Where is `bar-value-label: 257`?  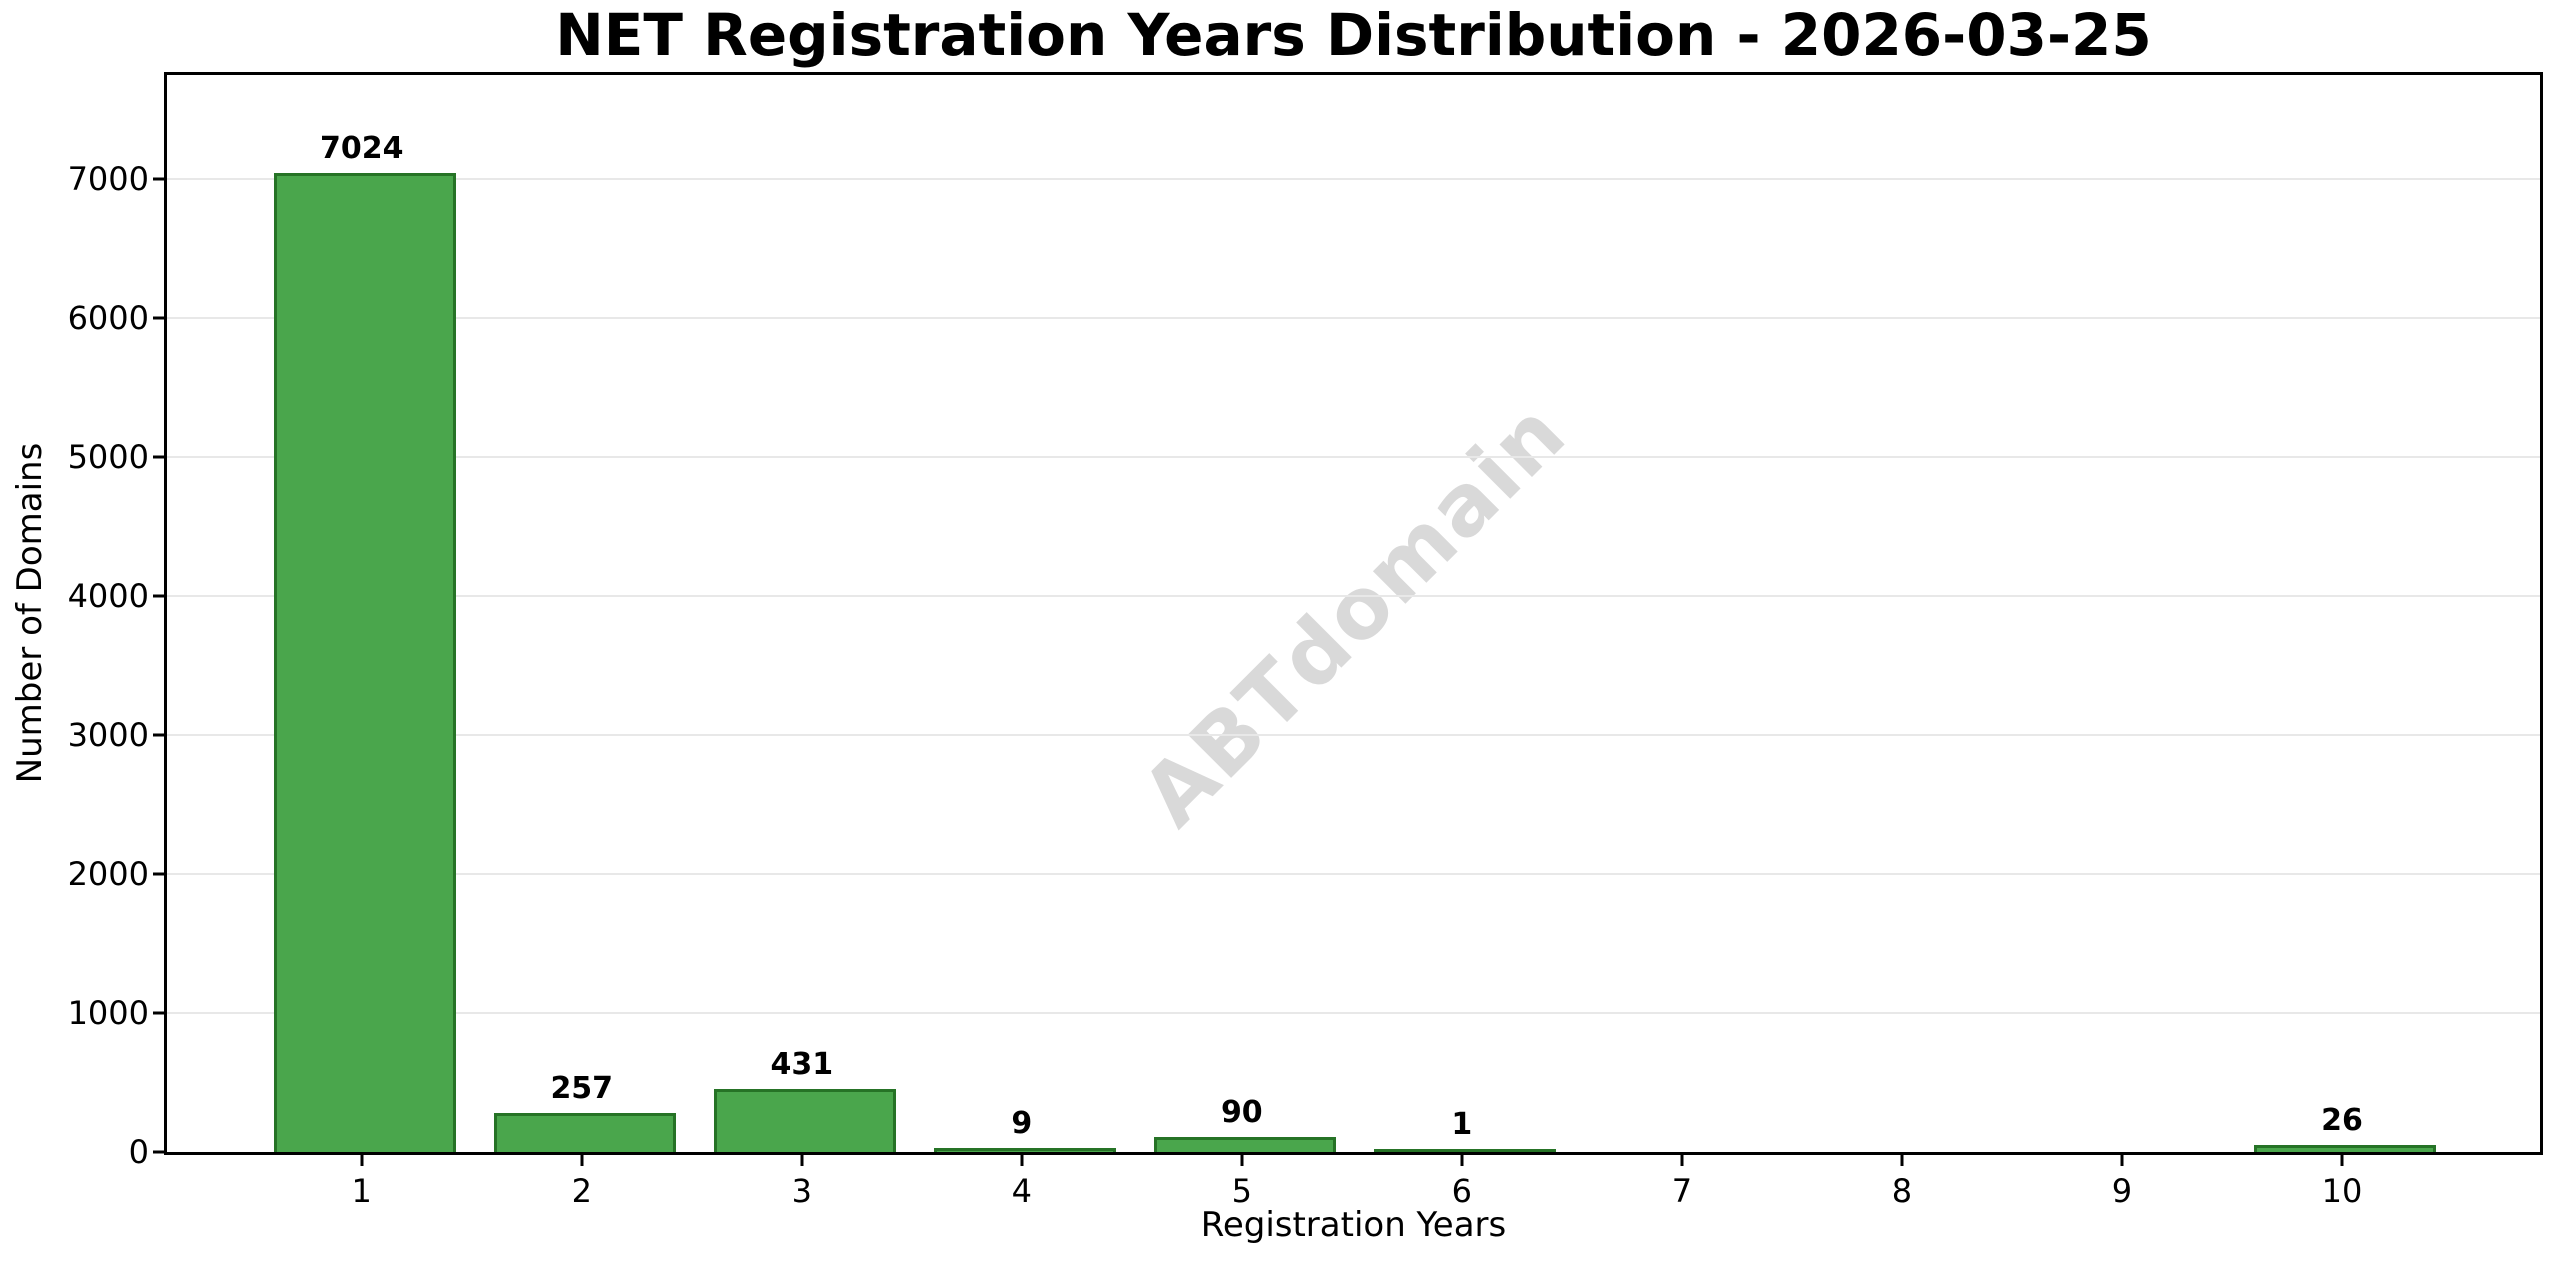
bar-value-label: 257 is located at coordinates (582, 1089).